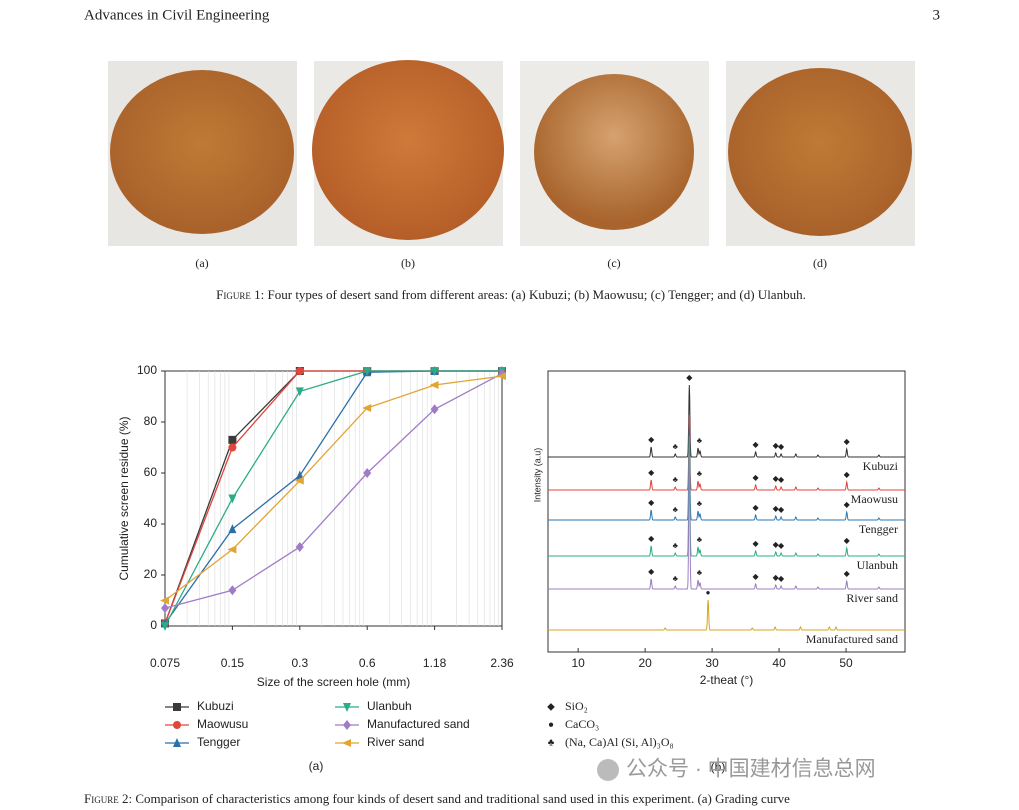  What do you see at coordinates (389, 706) in the screenshot?
I see `legend-label: Ulanbuh` at bounding box center [389, 706].